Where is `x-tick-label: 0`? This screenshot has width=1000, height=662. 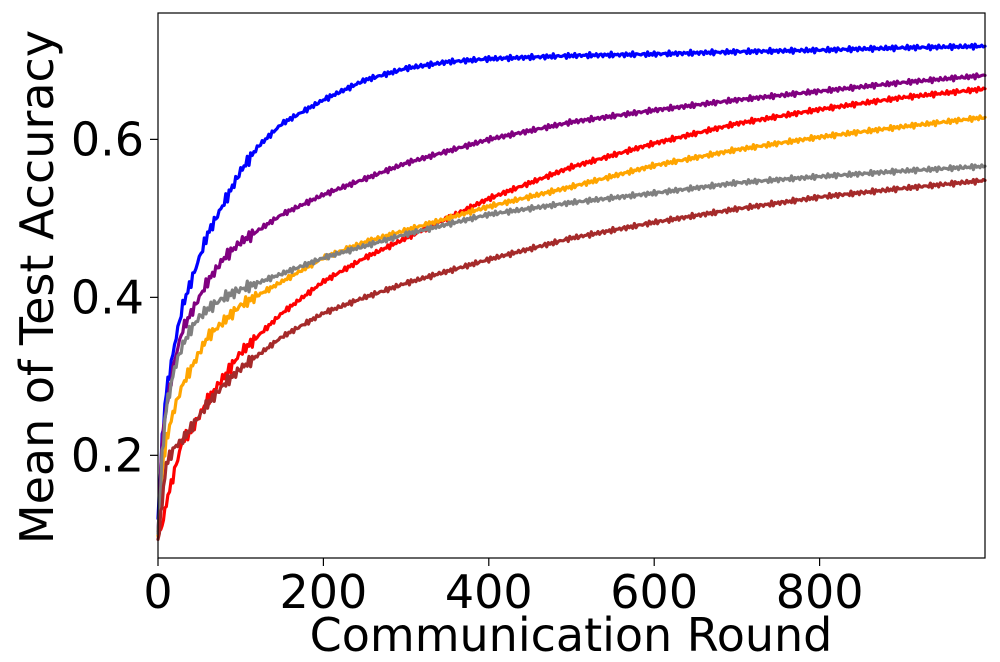
x-tick-label: 0 is located at coordinates (157, 592).